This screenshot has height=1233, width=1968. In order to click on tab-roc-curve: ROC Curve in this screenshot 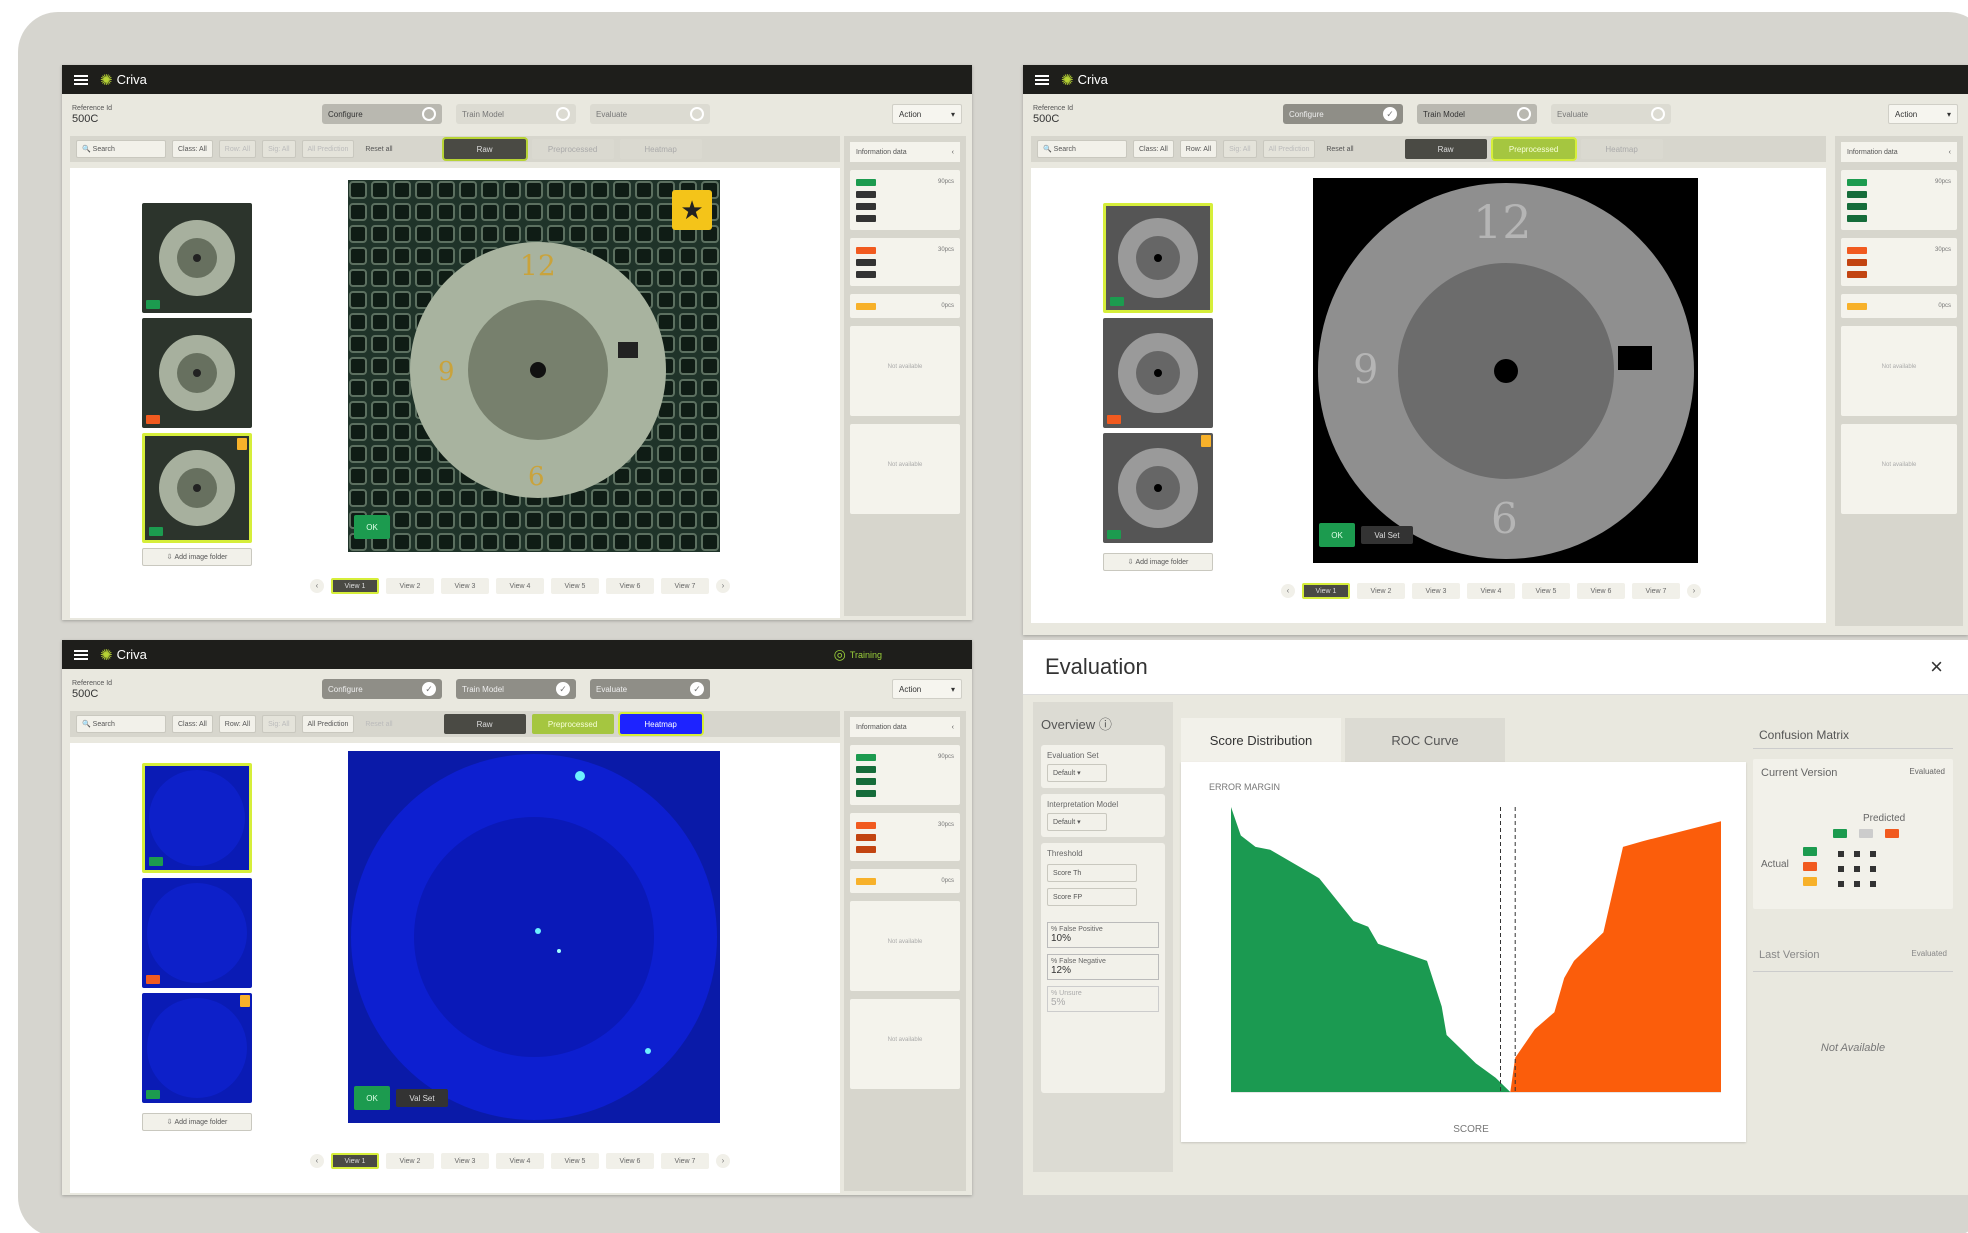, I will do `click(1425, 740)`.